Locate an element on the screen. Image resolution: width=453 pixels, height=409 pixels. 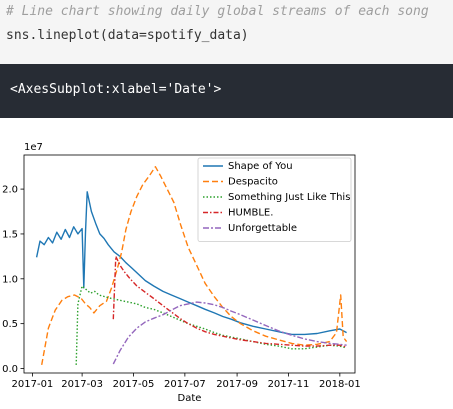
x-tick-label-5: 2017-11 is located at coordinates (289, 384).